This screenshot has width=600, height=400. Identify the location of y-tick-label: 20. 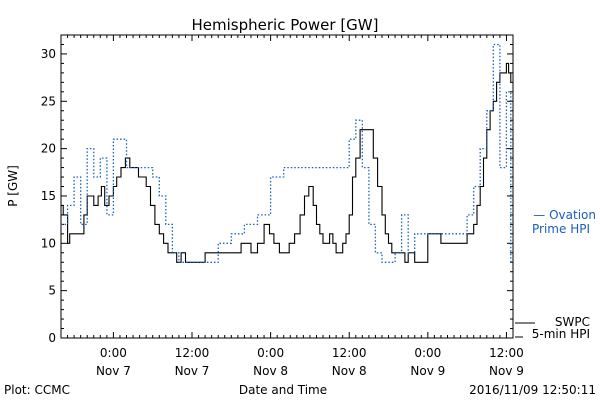
(48, 149).